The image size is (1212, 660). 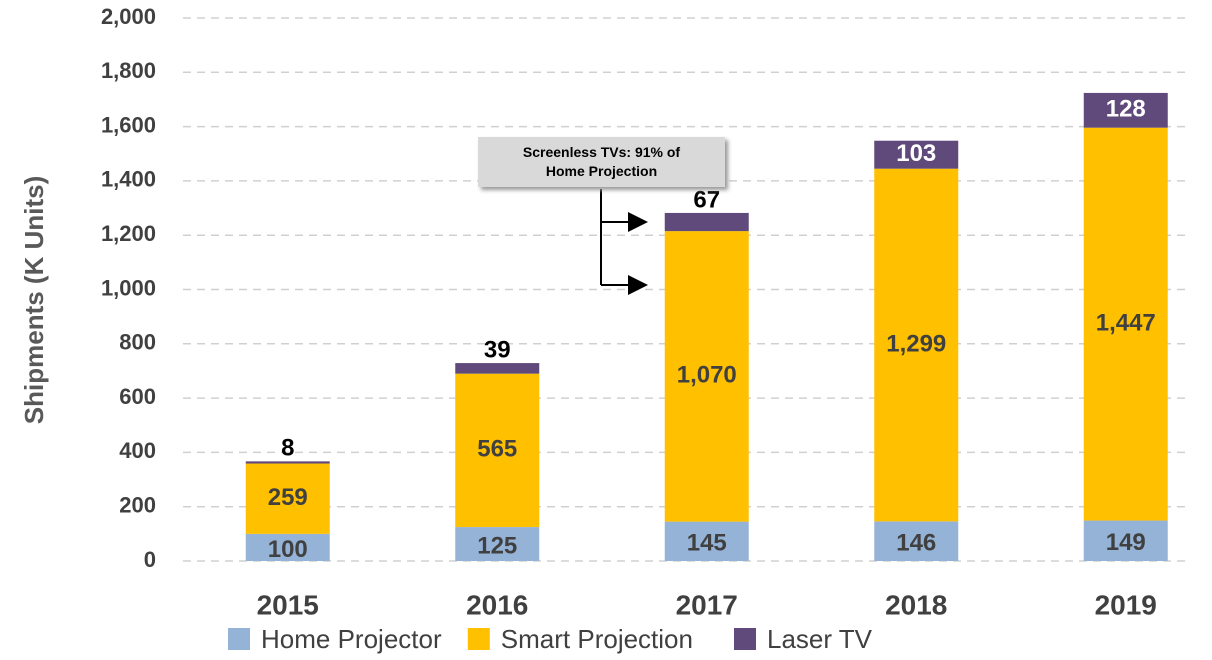 I want to click on legend-label: Laser TV, so click(x=820, y=639).